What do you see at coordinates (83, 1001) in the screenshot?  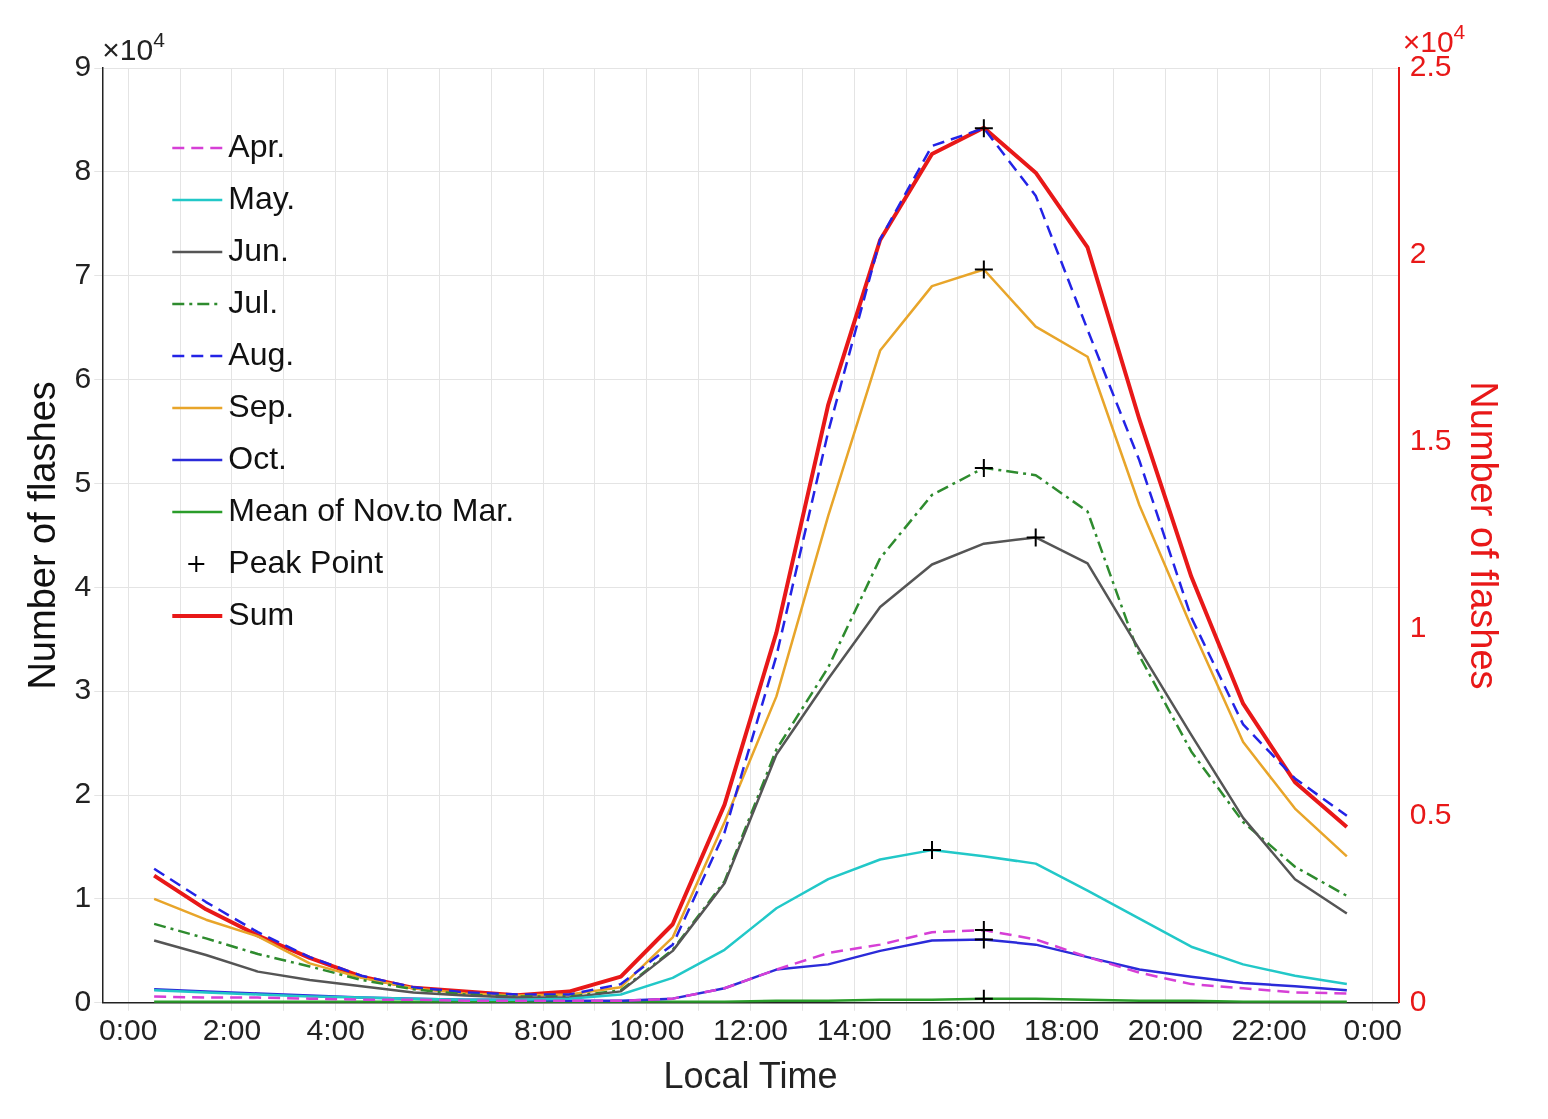 I see `y-tick-label: 0` at bounding box center [83, 1001].